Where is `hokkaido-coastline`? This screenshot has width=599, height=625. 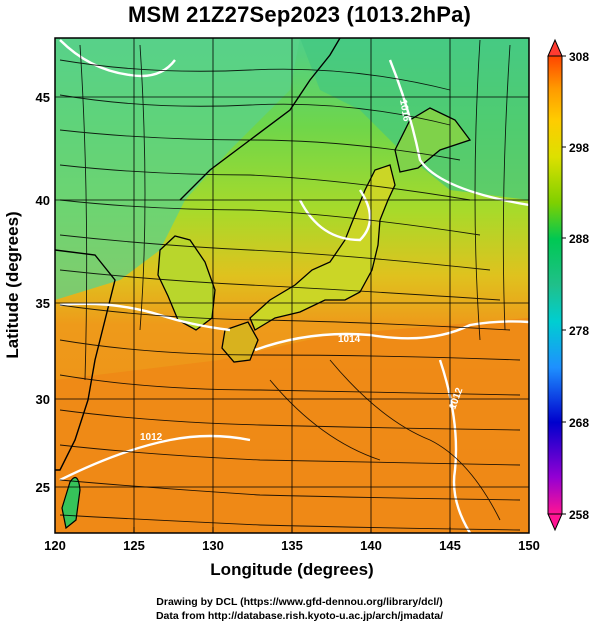 hokkaido-coastline is located at coordinates (433, 140).